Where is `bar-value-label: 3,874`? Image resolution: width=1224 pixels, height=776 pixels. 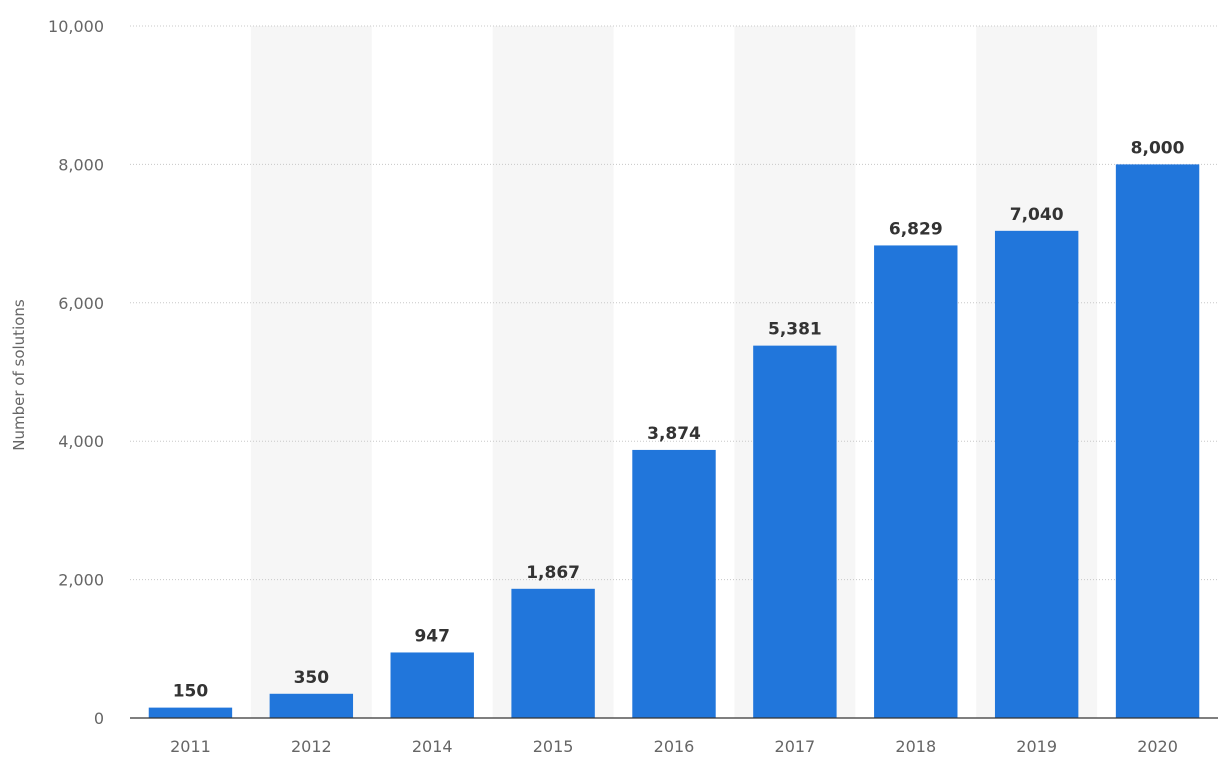
bar-value-label: 3,874 is located at coordinates (674, 434).